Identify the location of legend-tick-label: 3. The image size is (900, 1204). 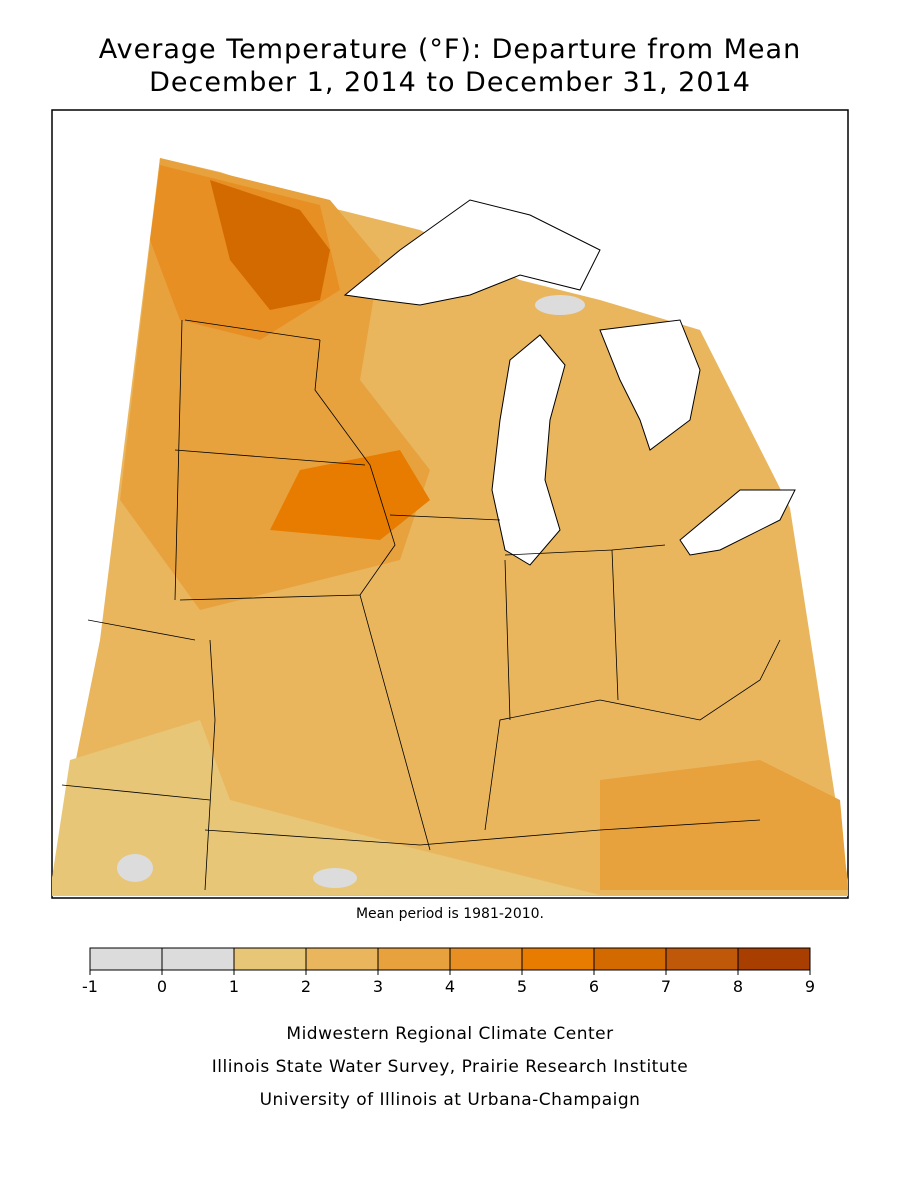
(378, 986).